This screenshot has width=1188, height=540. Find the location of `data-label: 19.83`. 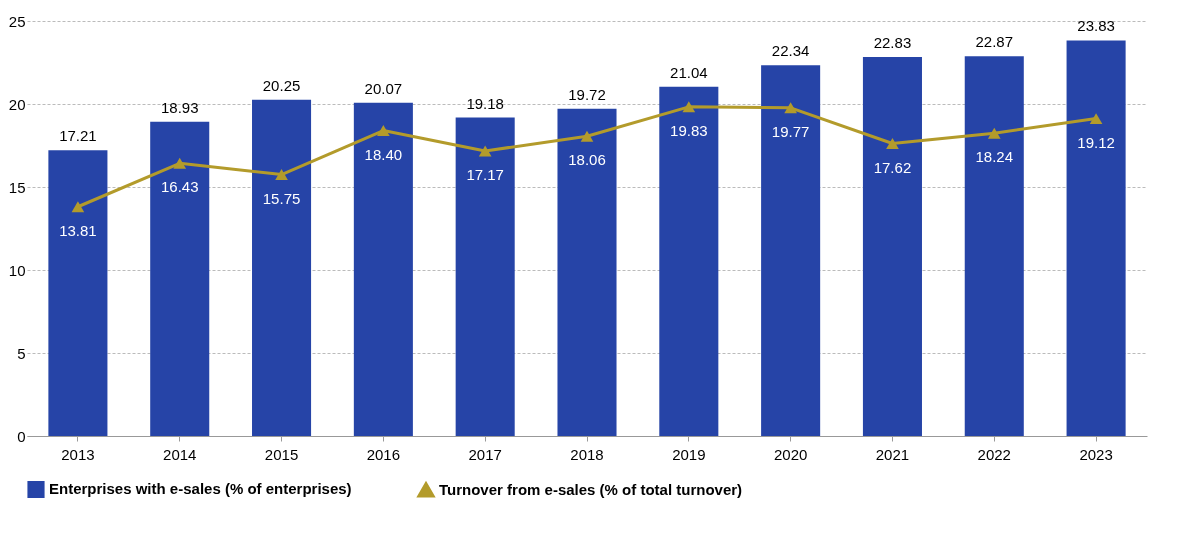

data-label: 19.83 is located at coordinates (689, 130).